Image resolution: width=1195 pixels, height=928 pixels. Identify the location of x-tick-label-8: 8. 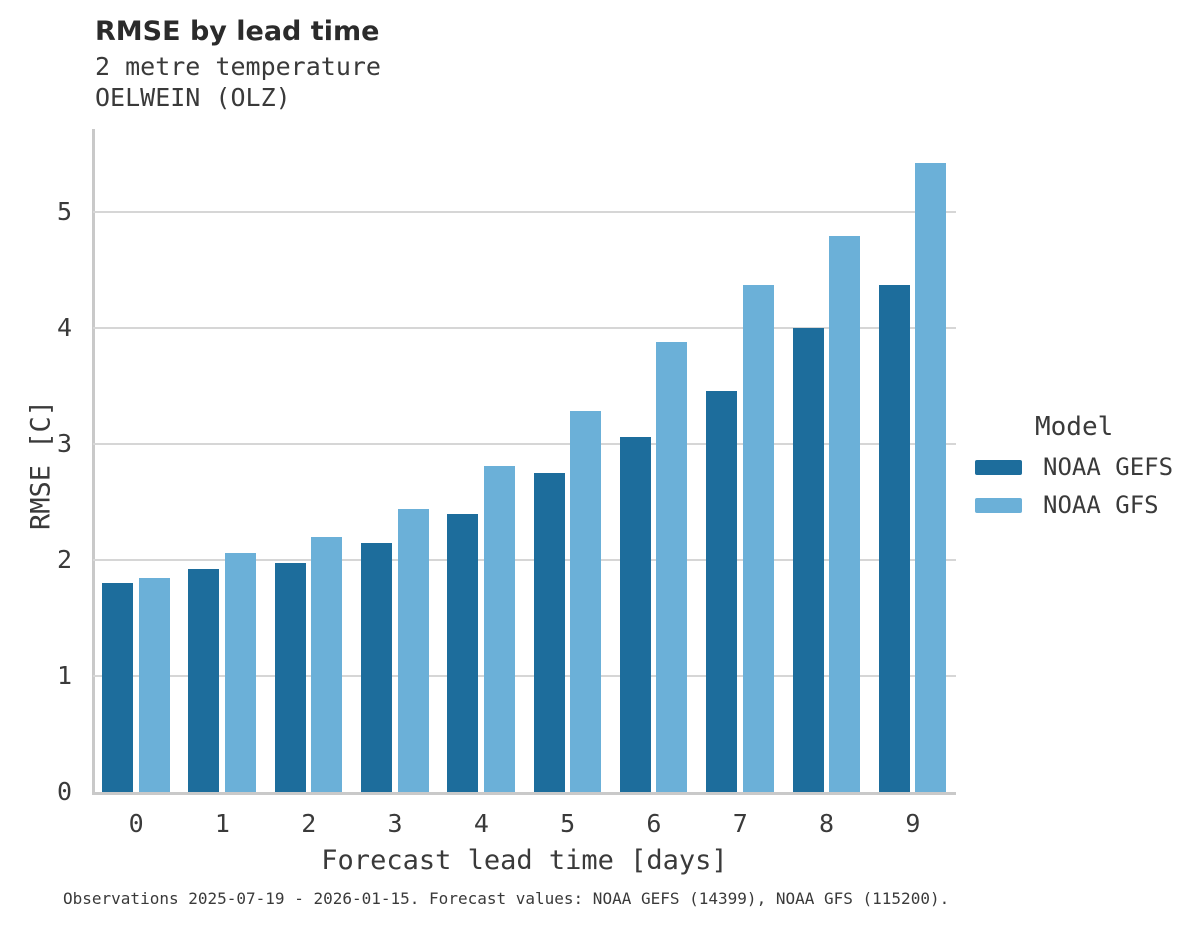
(827, 823).